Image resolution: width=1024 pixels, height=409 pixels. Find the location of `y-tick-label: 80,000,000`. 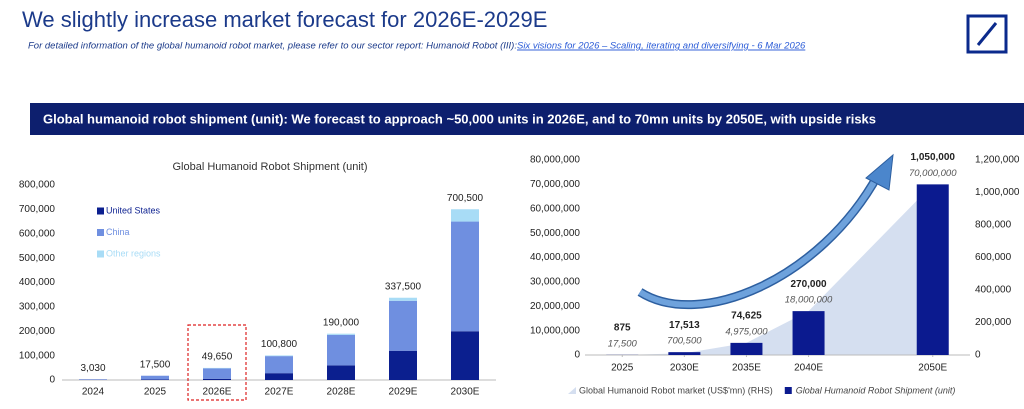

y-tick-label: 80,000,000 is located at coordinates (555, 160).